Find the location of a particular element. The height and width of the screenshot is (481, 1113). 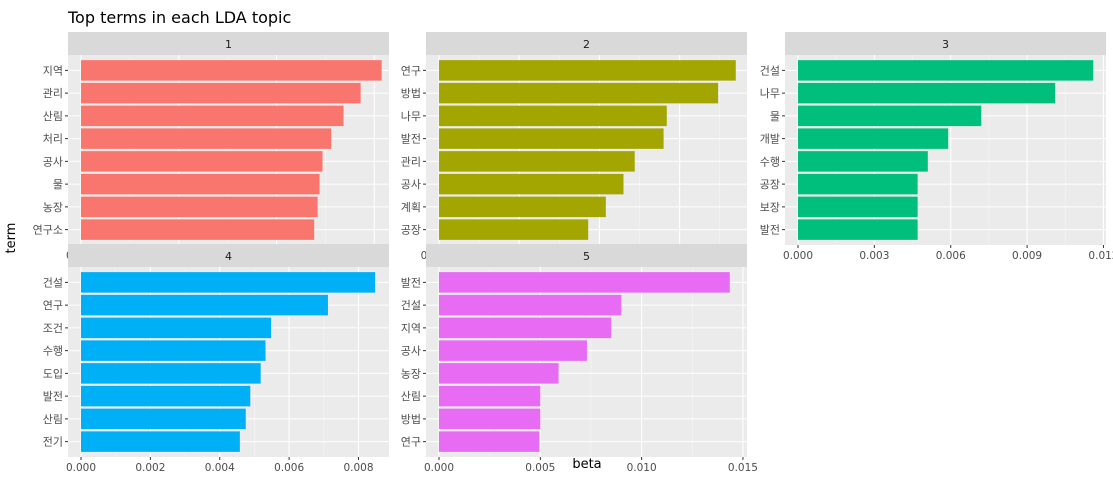

y-tick-label: 지역 is located at coordinates (53, 70).